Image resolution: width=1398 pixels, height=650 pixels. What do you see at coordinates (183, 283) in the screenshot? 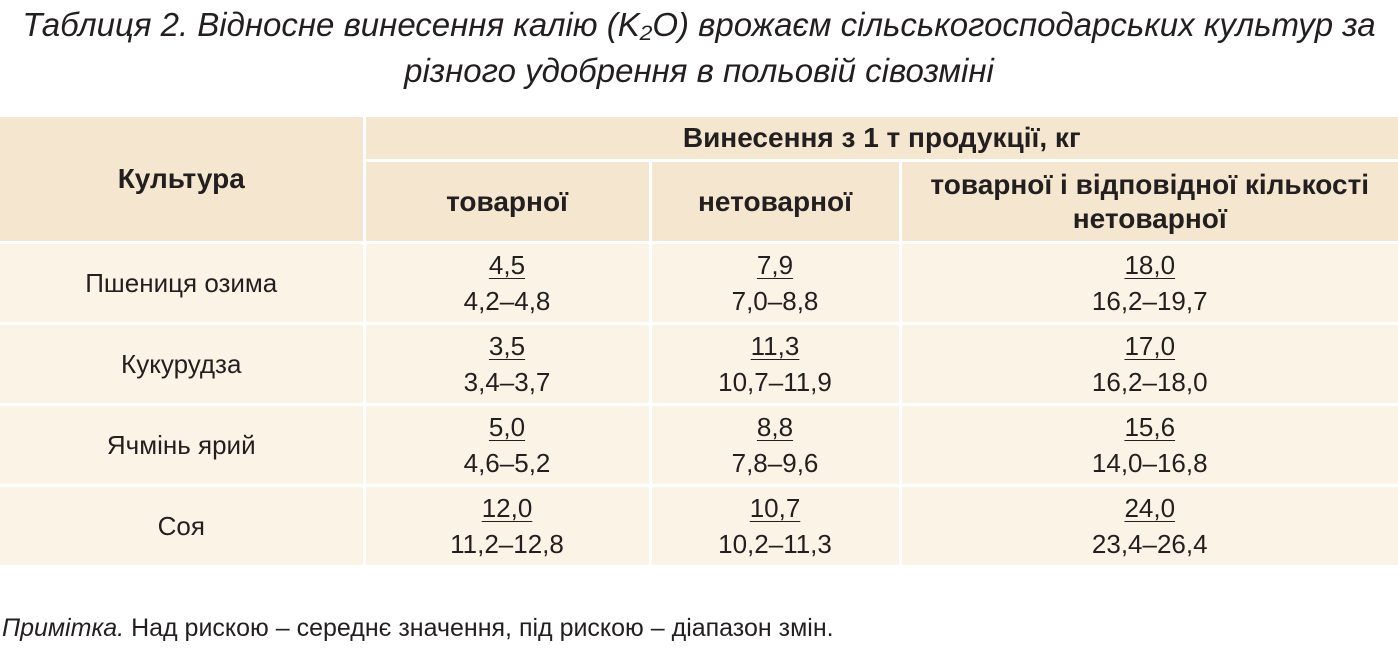
I see `crop-cell: Пшениця озима` at bounding box center [183, 283].